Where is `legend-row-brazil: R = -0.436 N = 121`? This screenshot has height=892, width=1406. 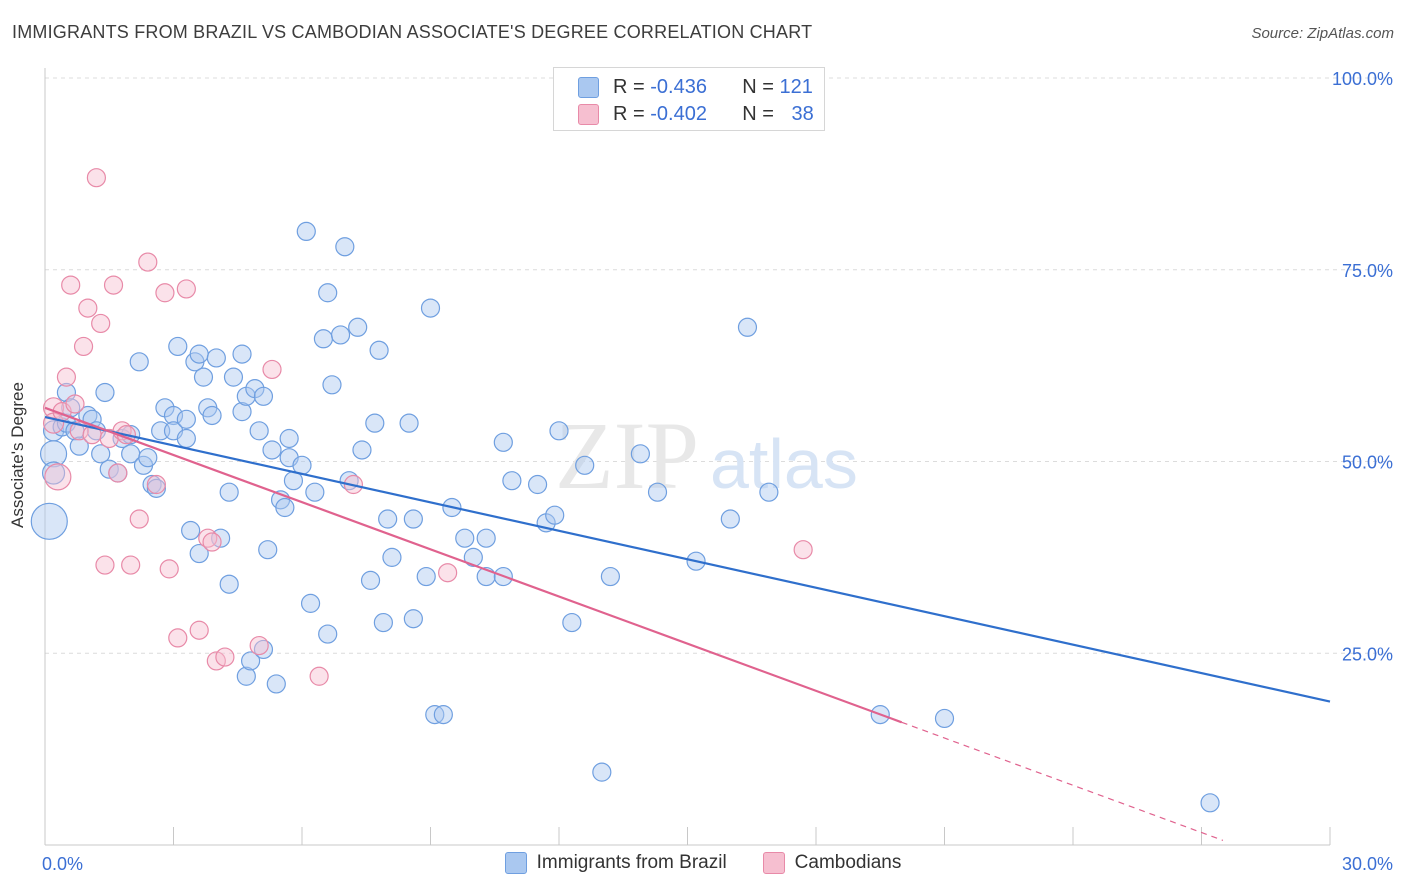
legend-row-brazil: R = -0.436 N = 121 is located at coordinates (695, 87).